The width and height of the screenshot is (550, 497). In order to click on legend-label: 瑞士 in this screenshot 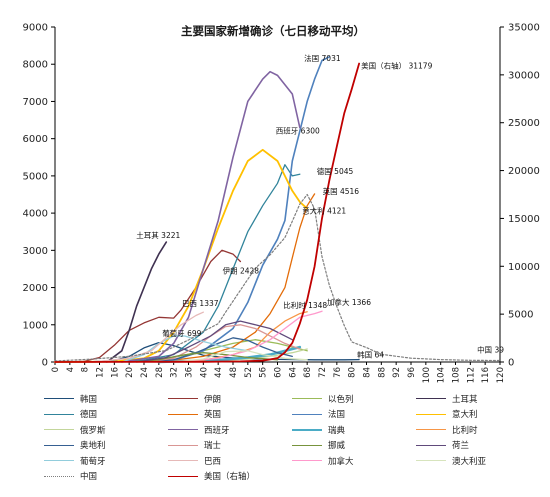, I will do `click(213, 446)`.